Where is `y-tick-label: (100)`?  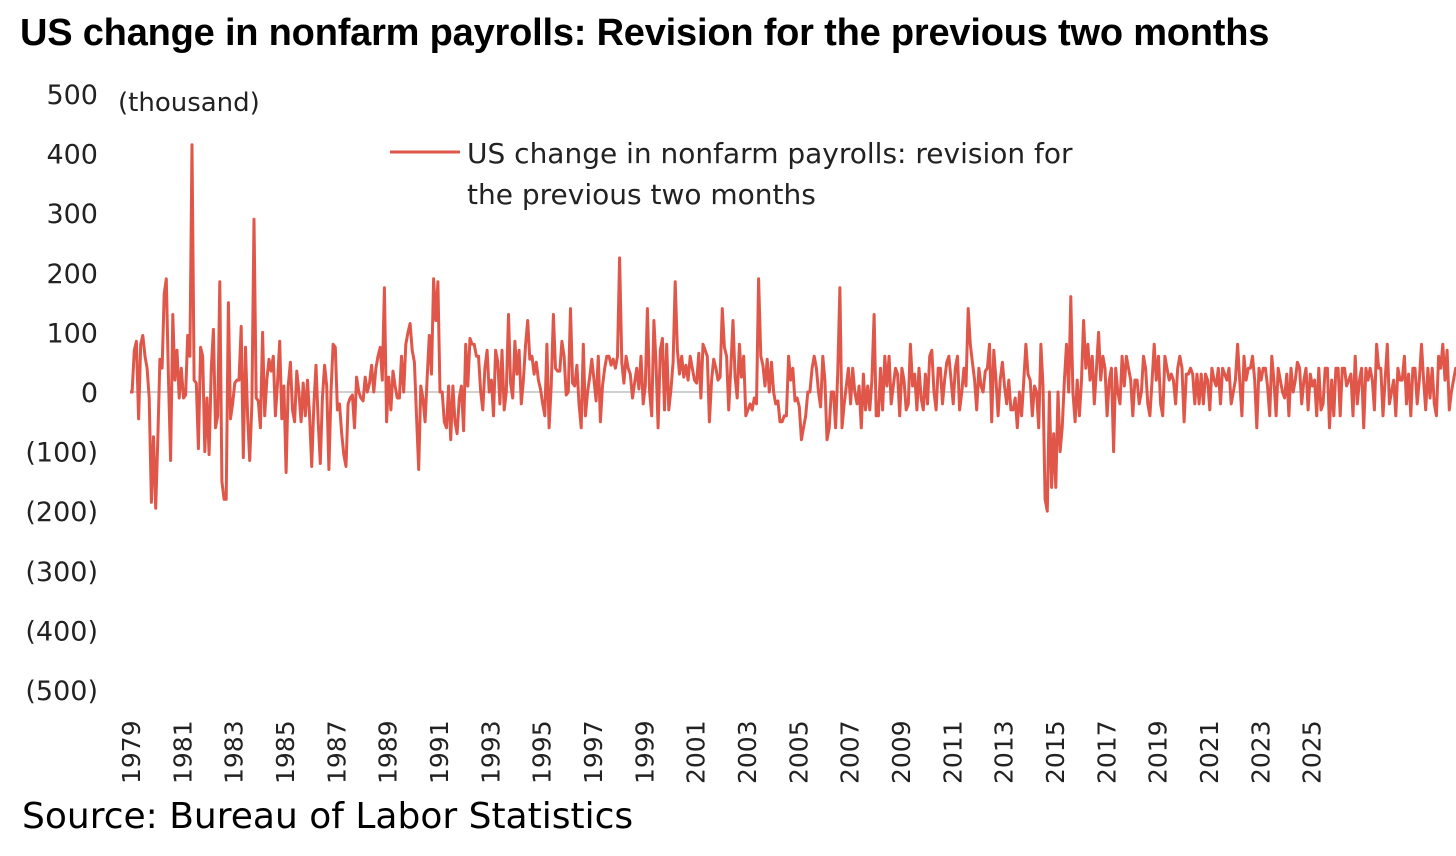 y-tick-label: (100) is located at coordinates (61, 453).